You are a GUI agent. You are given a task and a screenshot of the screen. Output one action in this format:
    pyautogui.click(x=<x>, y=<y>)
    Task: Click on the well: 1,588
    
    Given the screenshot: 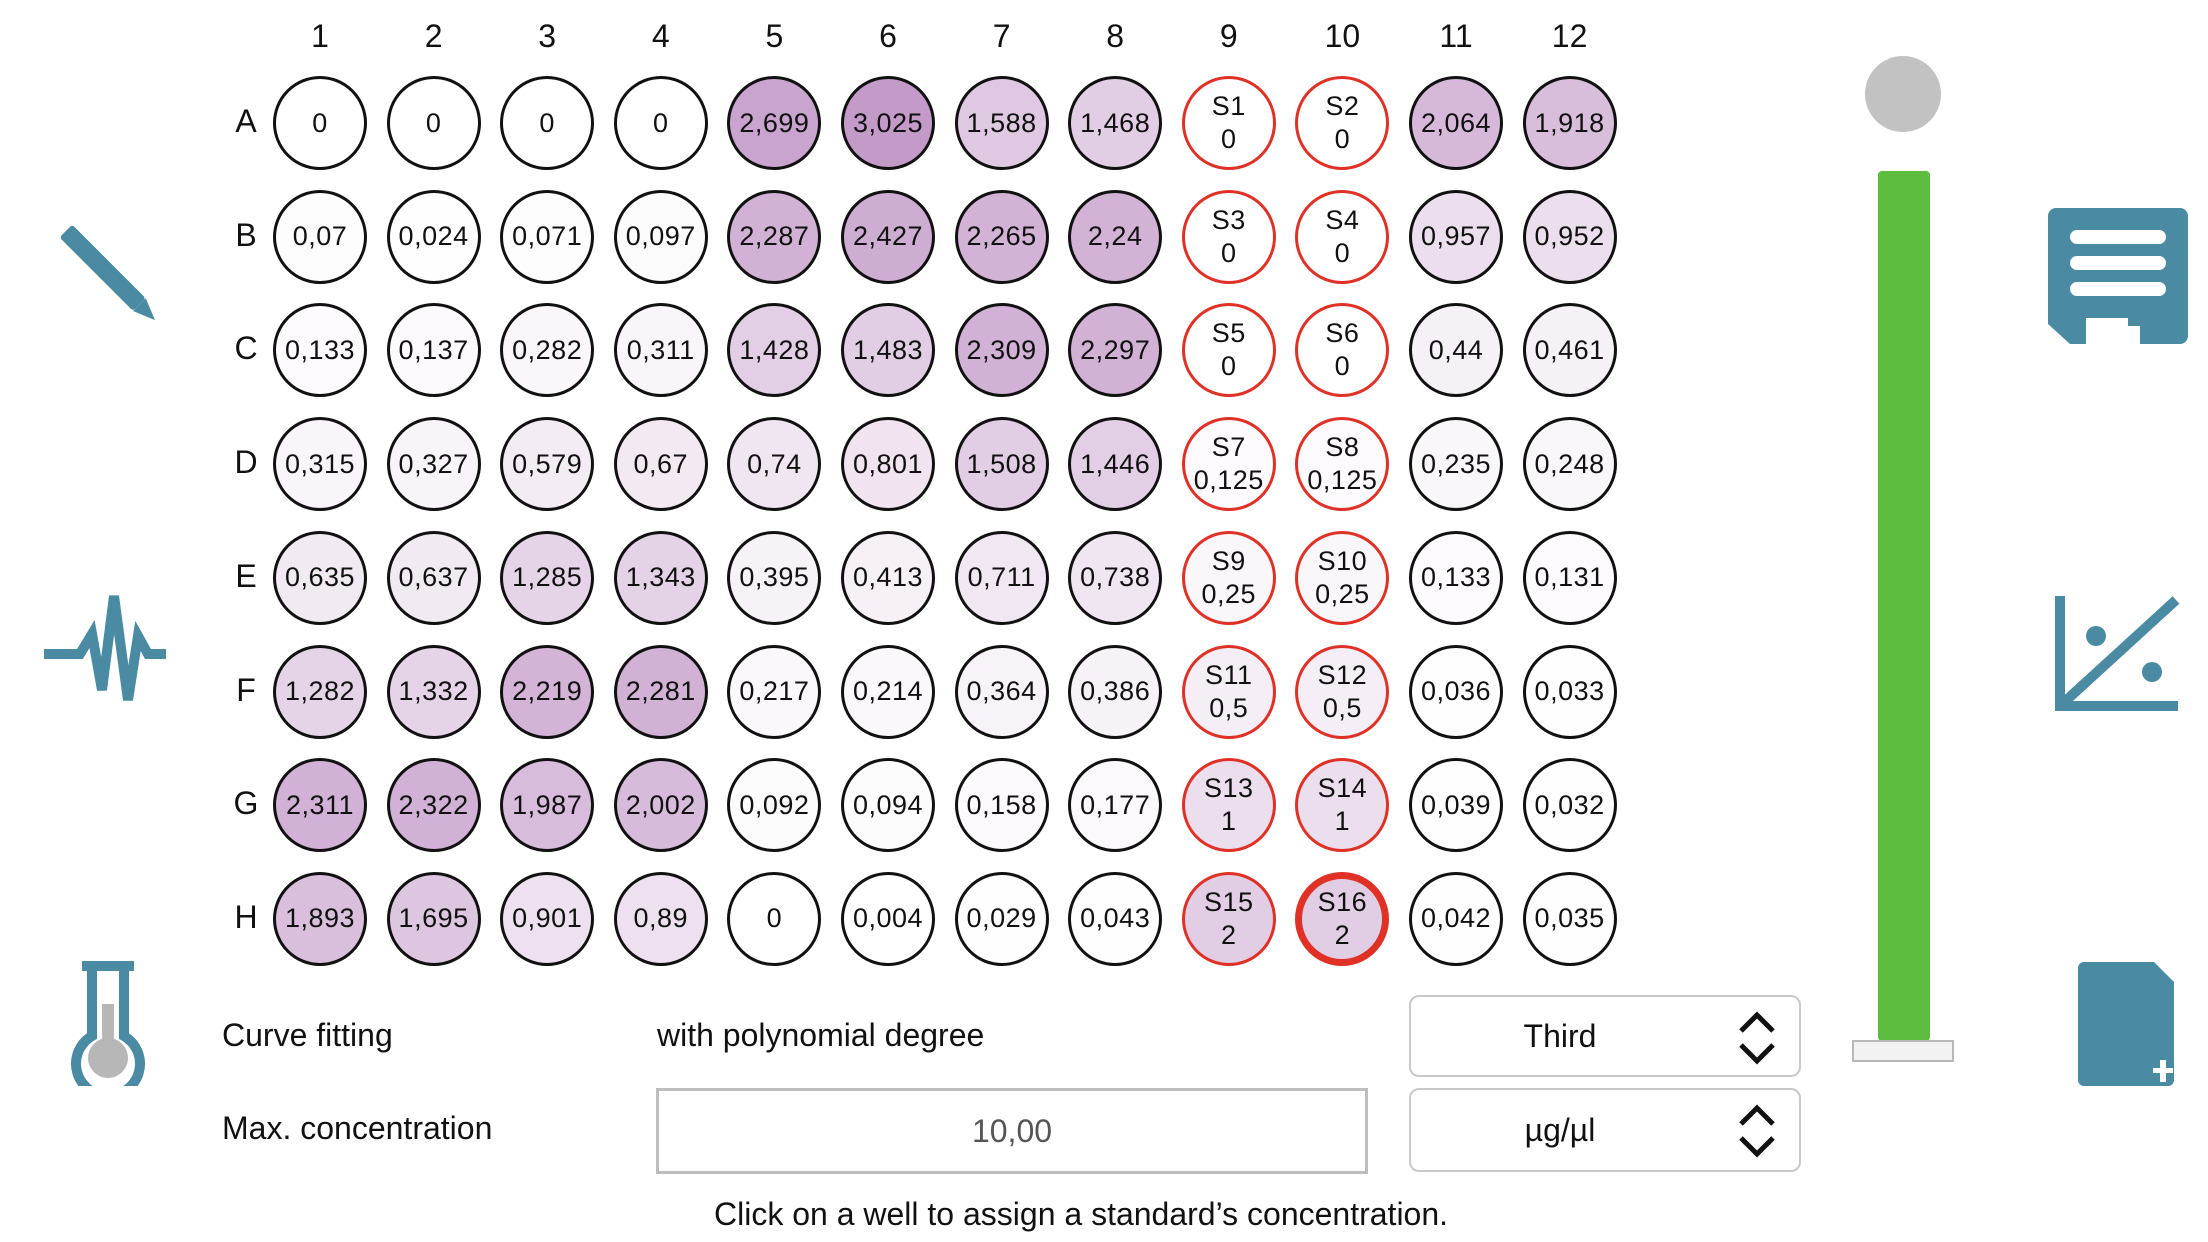 What is the action you would take?
    pyautogui.click(x=1001, y=123)
    